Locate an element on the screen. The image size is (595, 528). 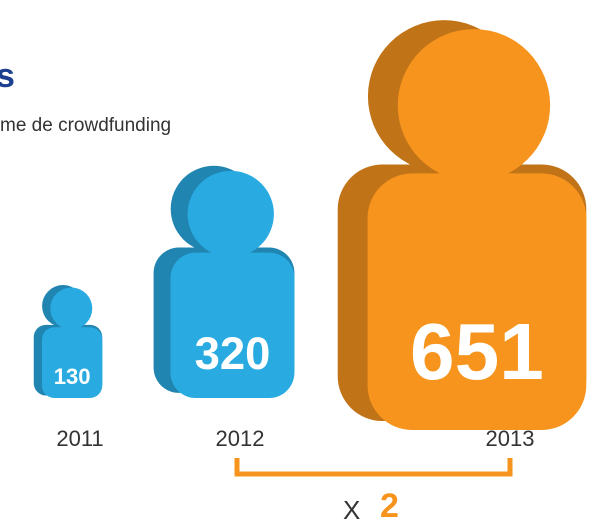
multiplier: 2 is located at coordinates (389, 506).